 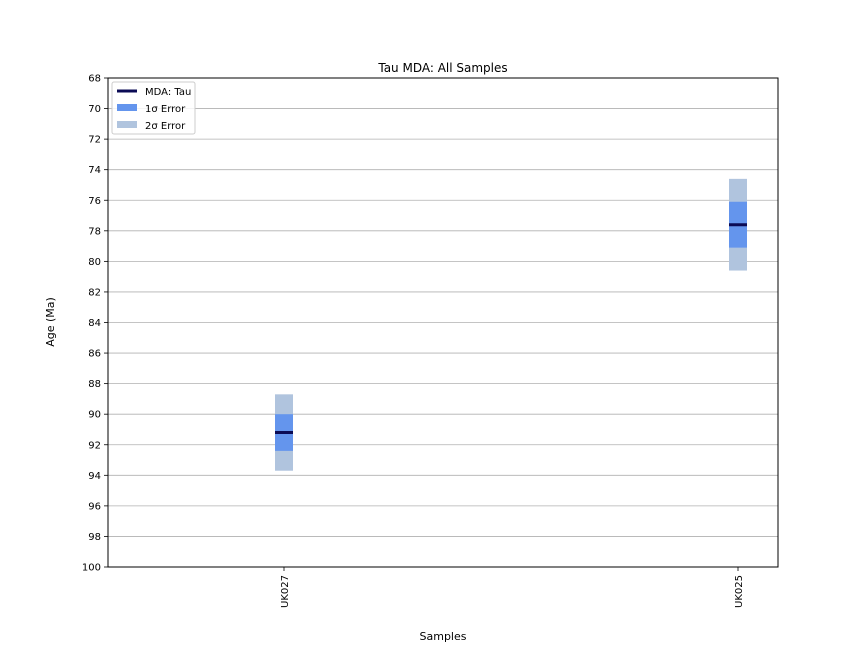 I want to click on sample-bar-uk027, so click(x=284, y=432).